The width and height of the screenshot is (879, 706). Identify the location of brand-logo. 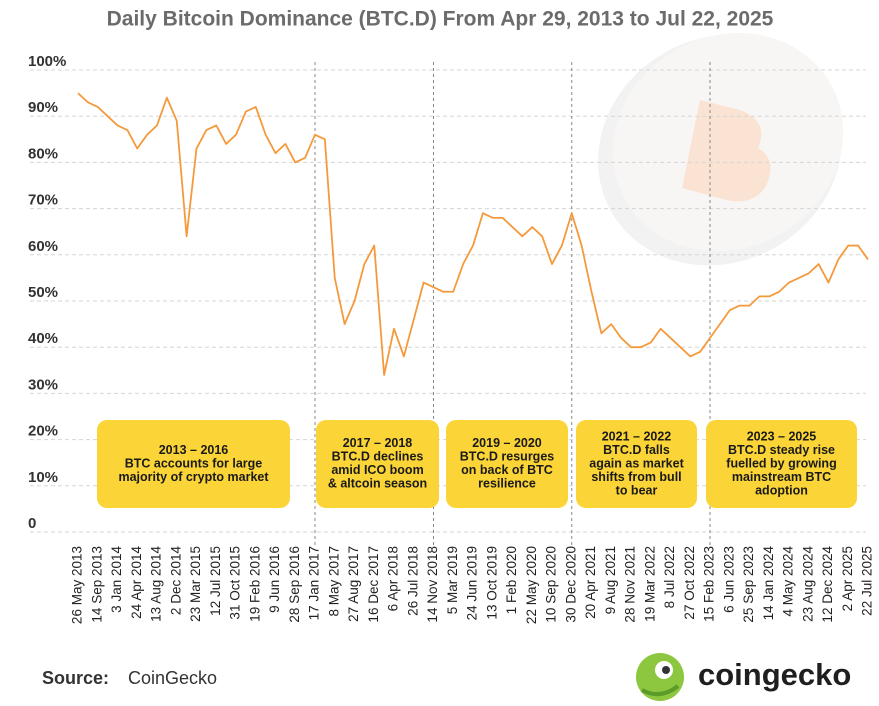
(660, 677).